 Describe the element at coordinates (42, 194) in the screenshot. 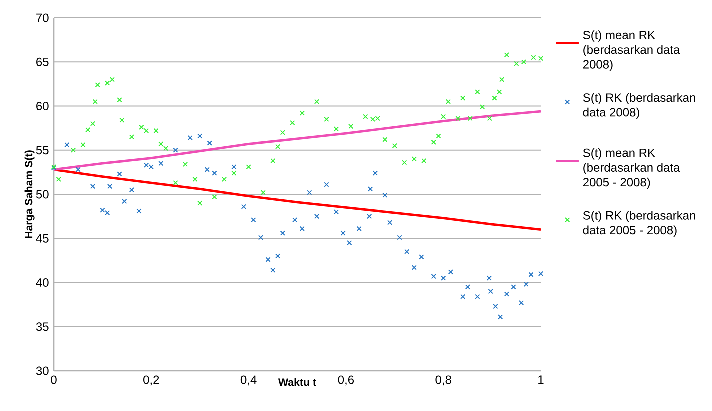

I see `y-tick-label: 50` at that location.